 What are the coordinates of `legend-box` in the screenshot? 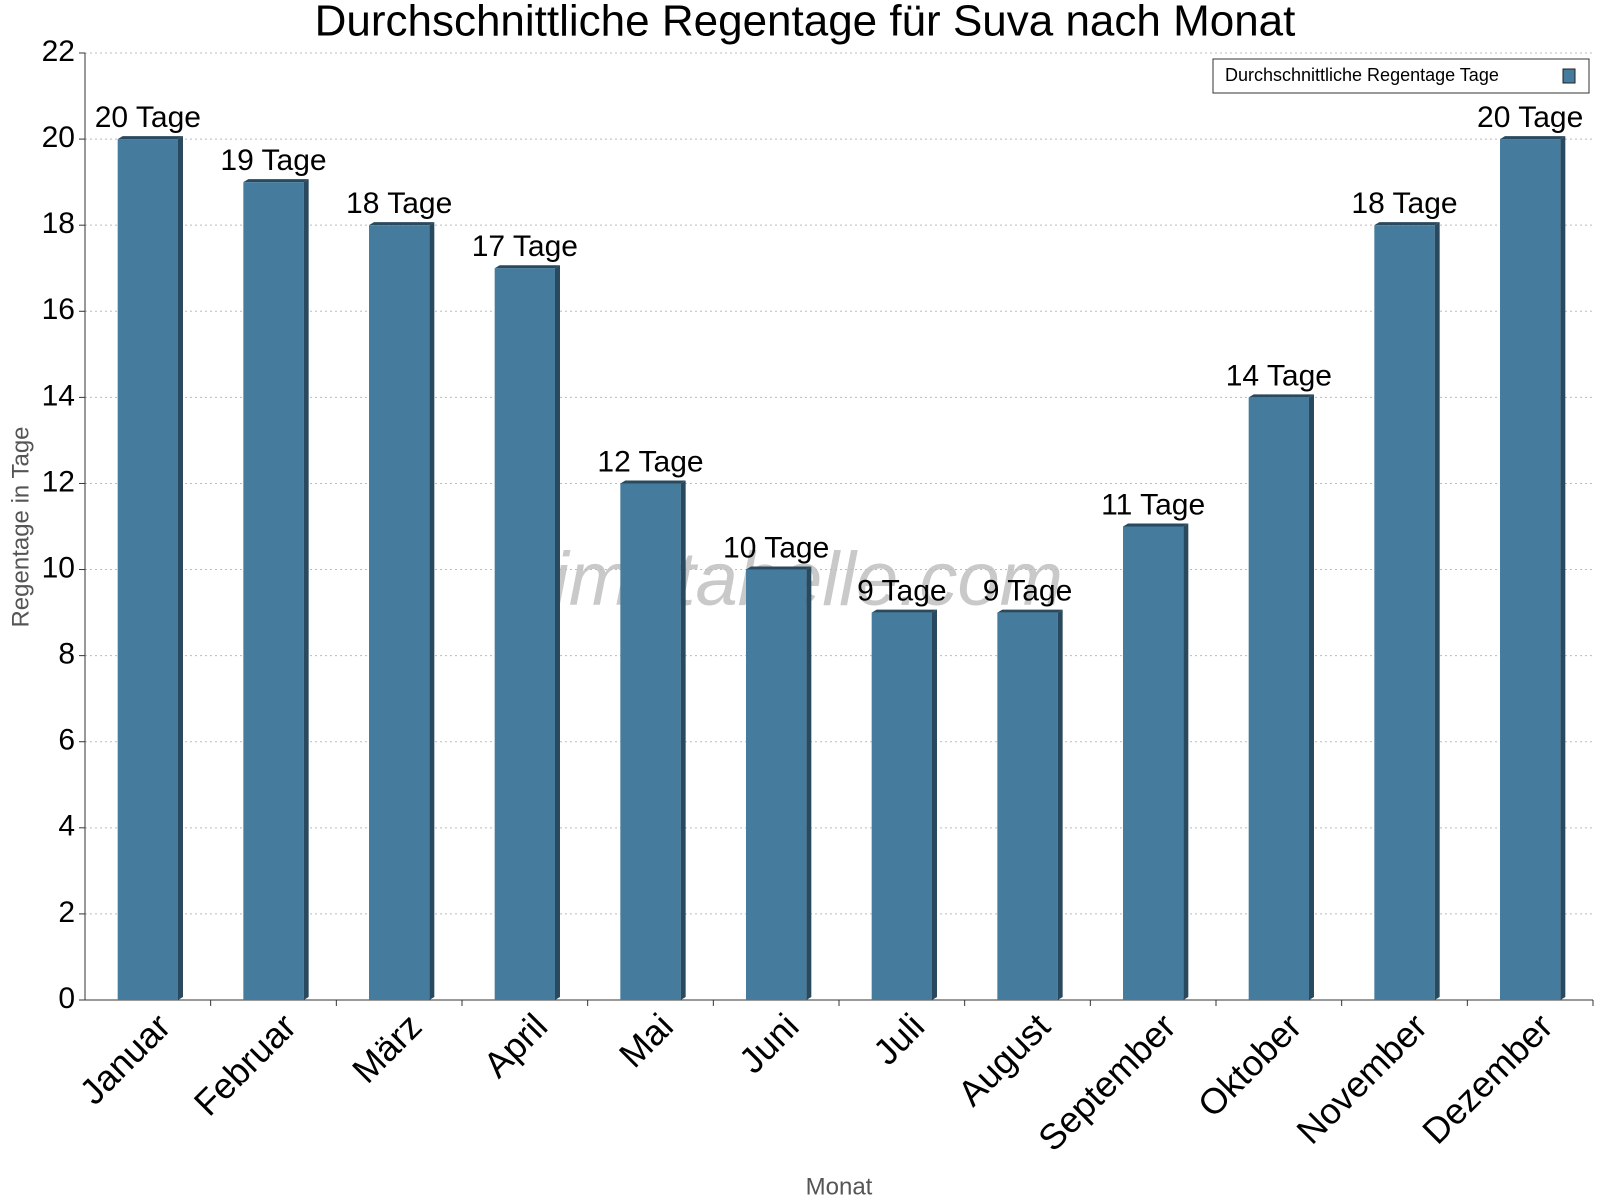 It's located at (1401, 76).